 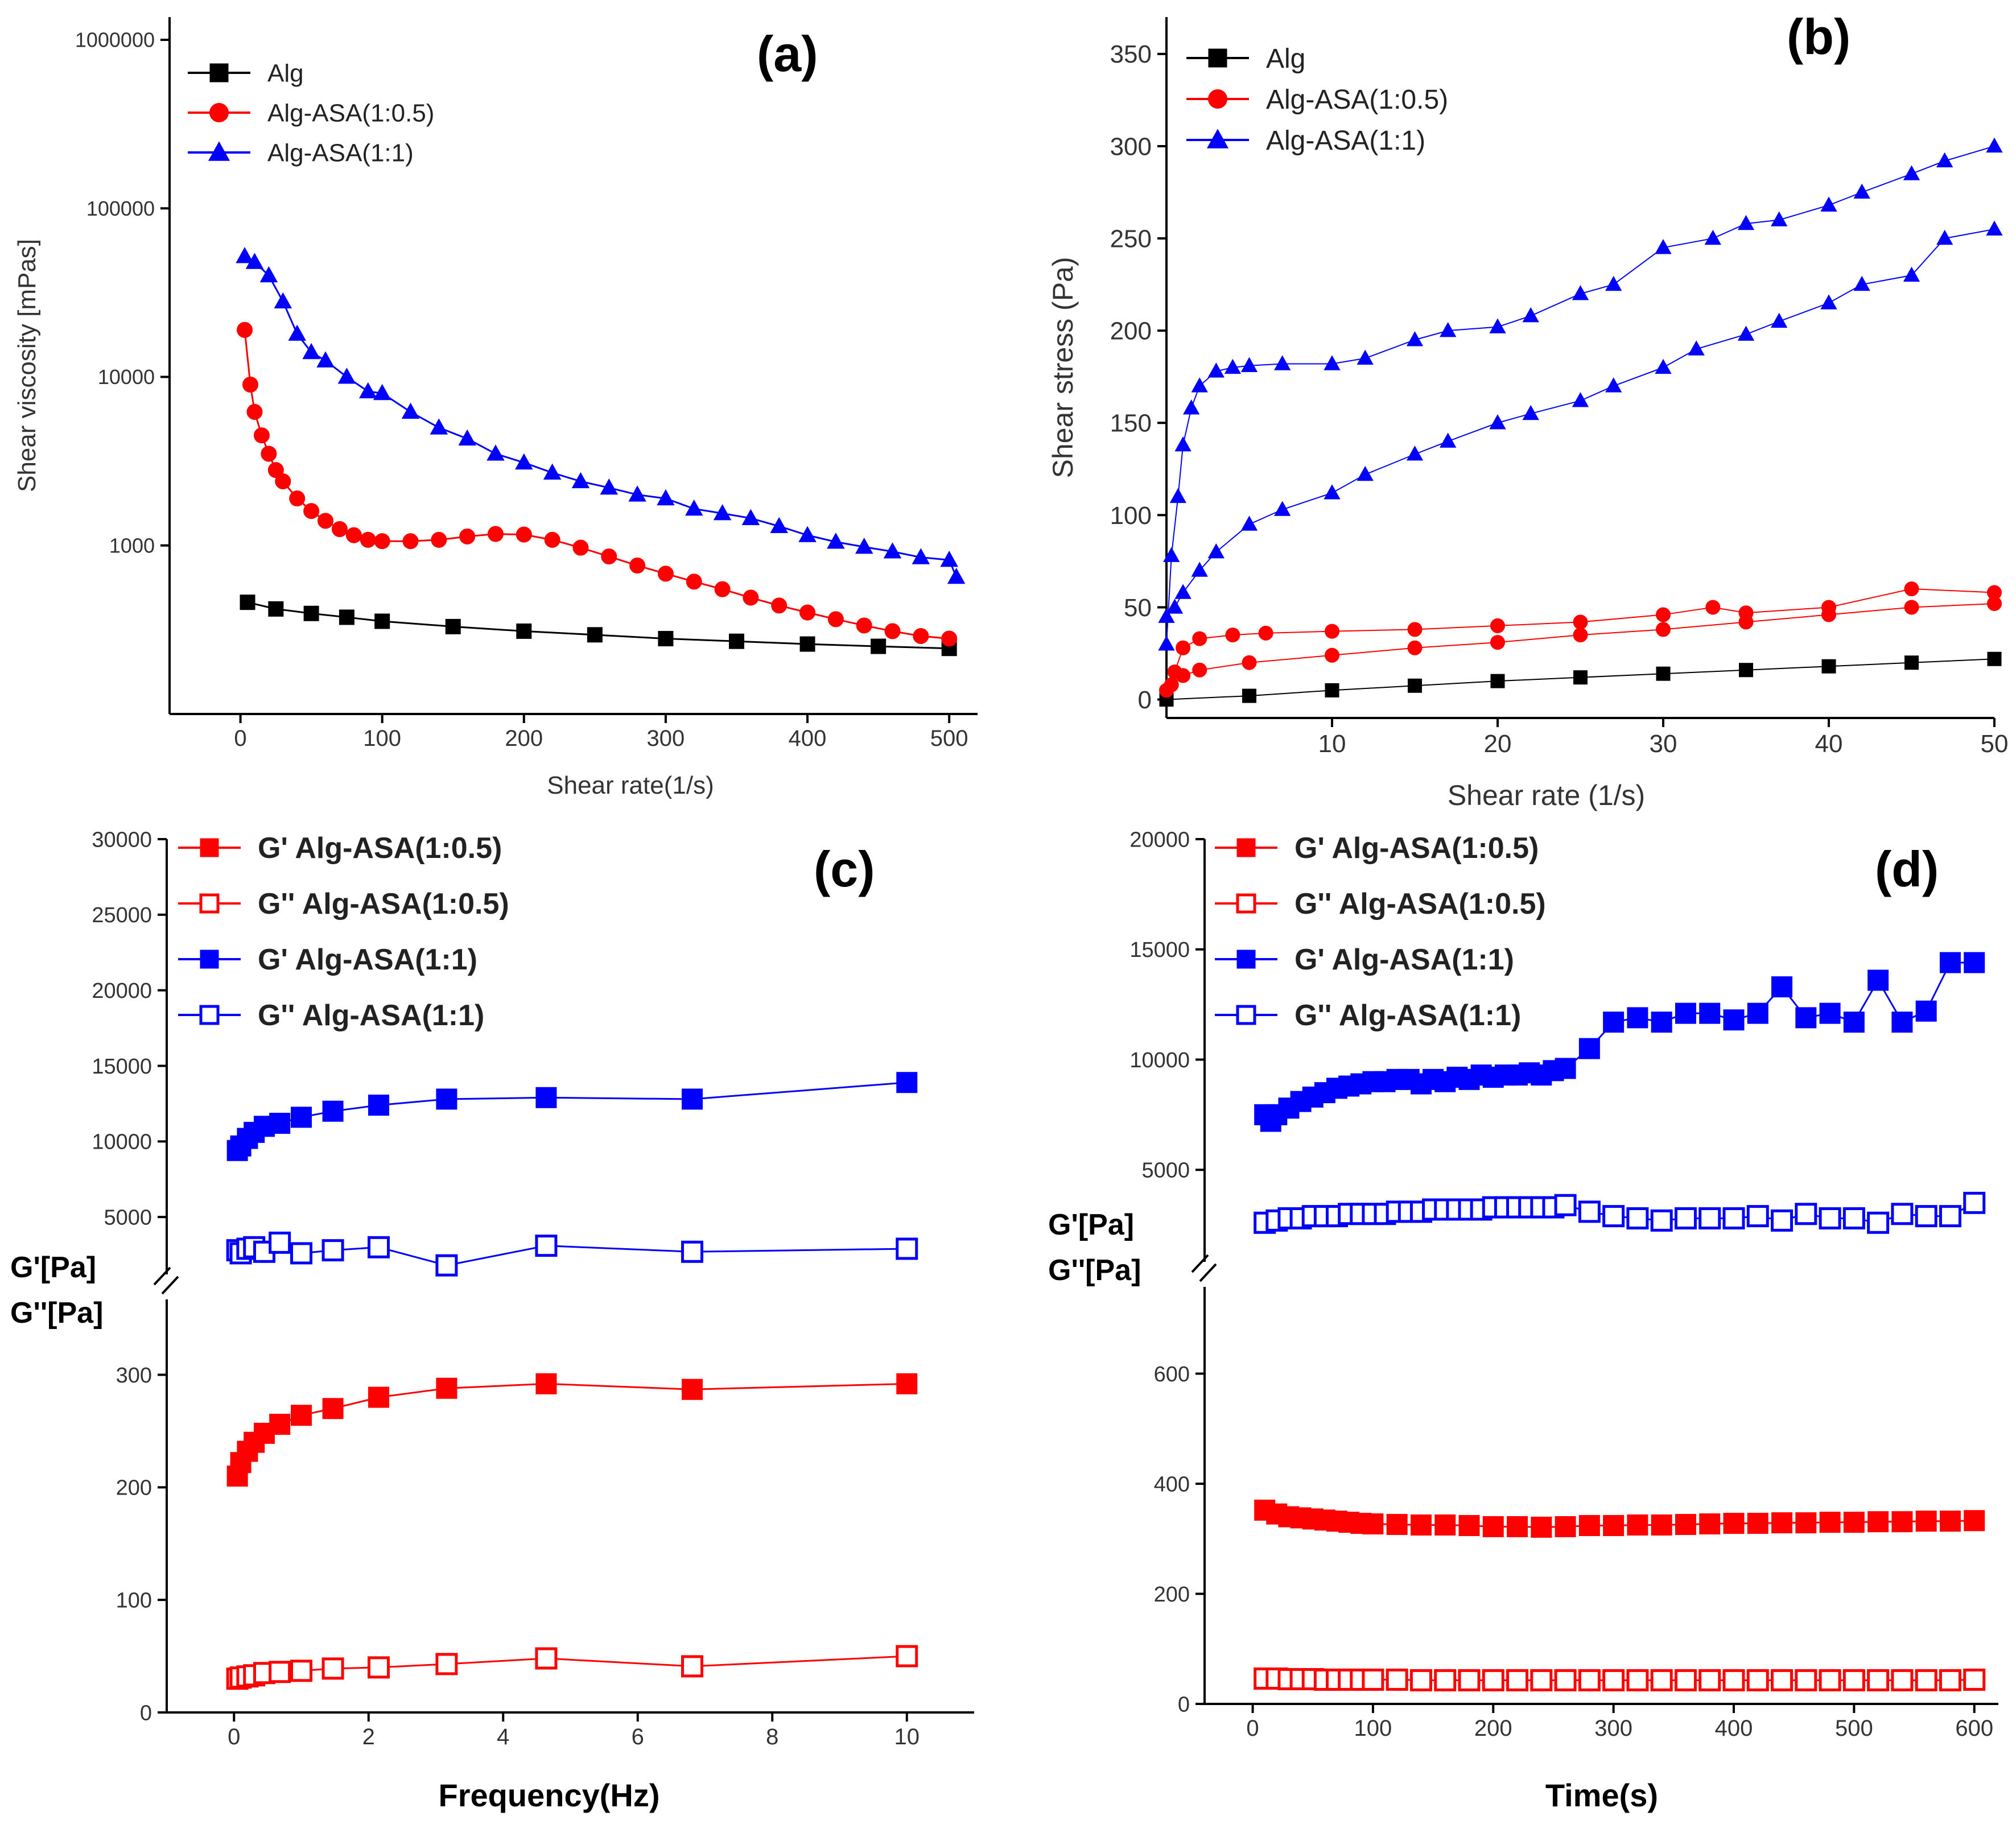 What do you see at coordinates (907, 1737) in the screenshot?
I see `x-tick-label: 10` at bounding box center [907, 1737].